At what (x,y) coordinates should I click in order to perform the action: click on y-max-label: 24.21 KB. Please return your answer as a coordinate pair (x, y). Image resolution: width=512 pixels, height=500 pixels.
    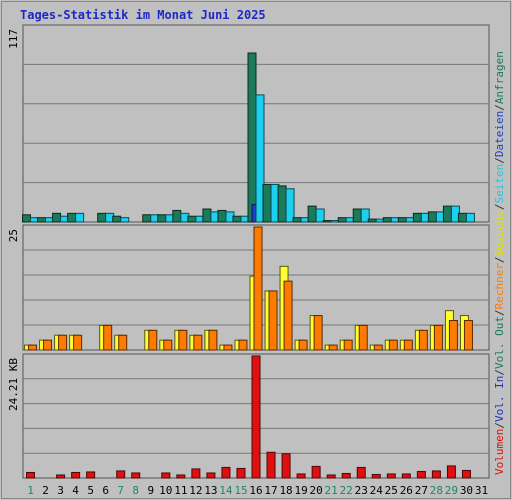
    Looking at the image, I should click on (13, 384).